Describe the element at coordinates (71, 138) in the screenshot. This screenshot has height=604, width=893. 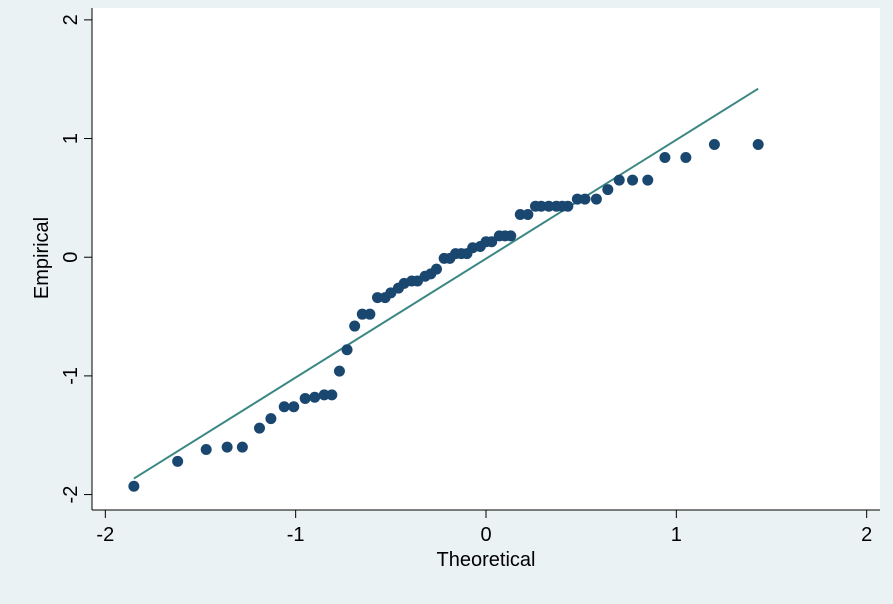
I see `y-tick-label: 1` at that location.